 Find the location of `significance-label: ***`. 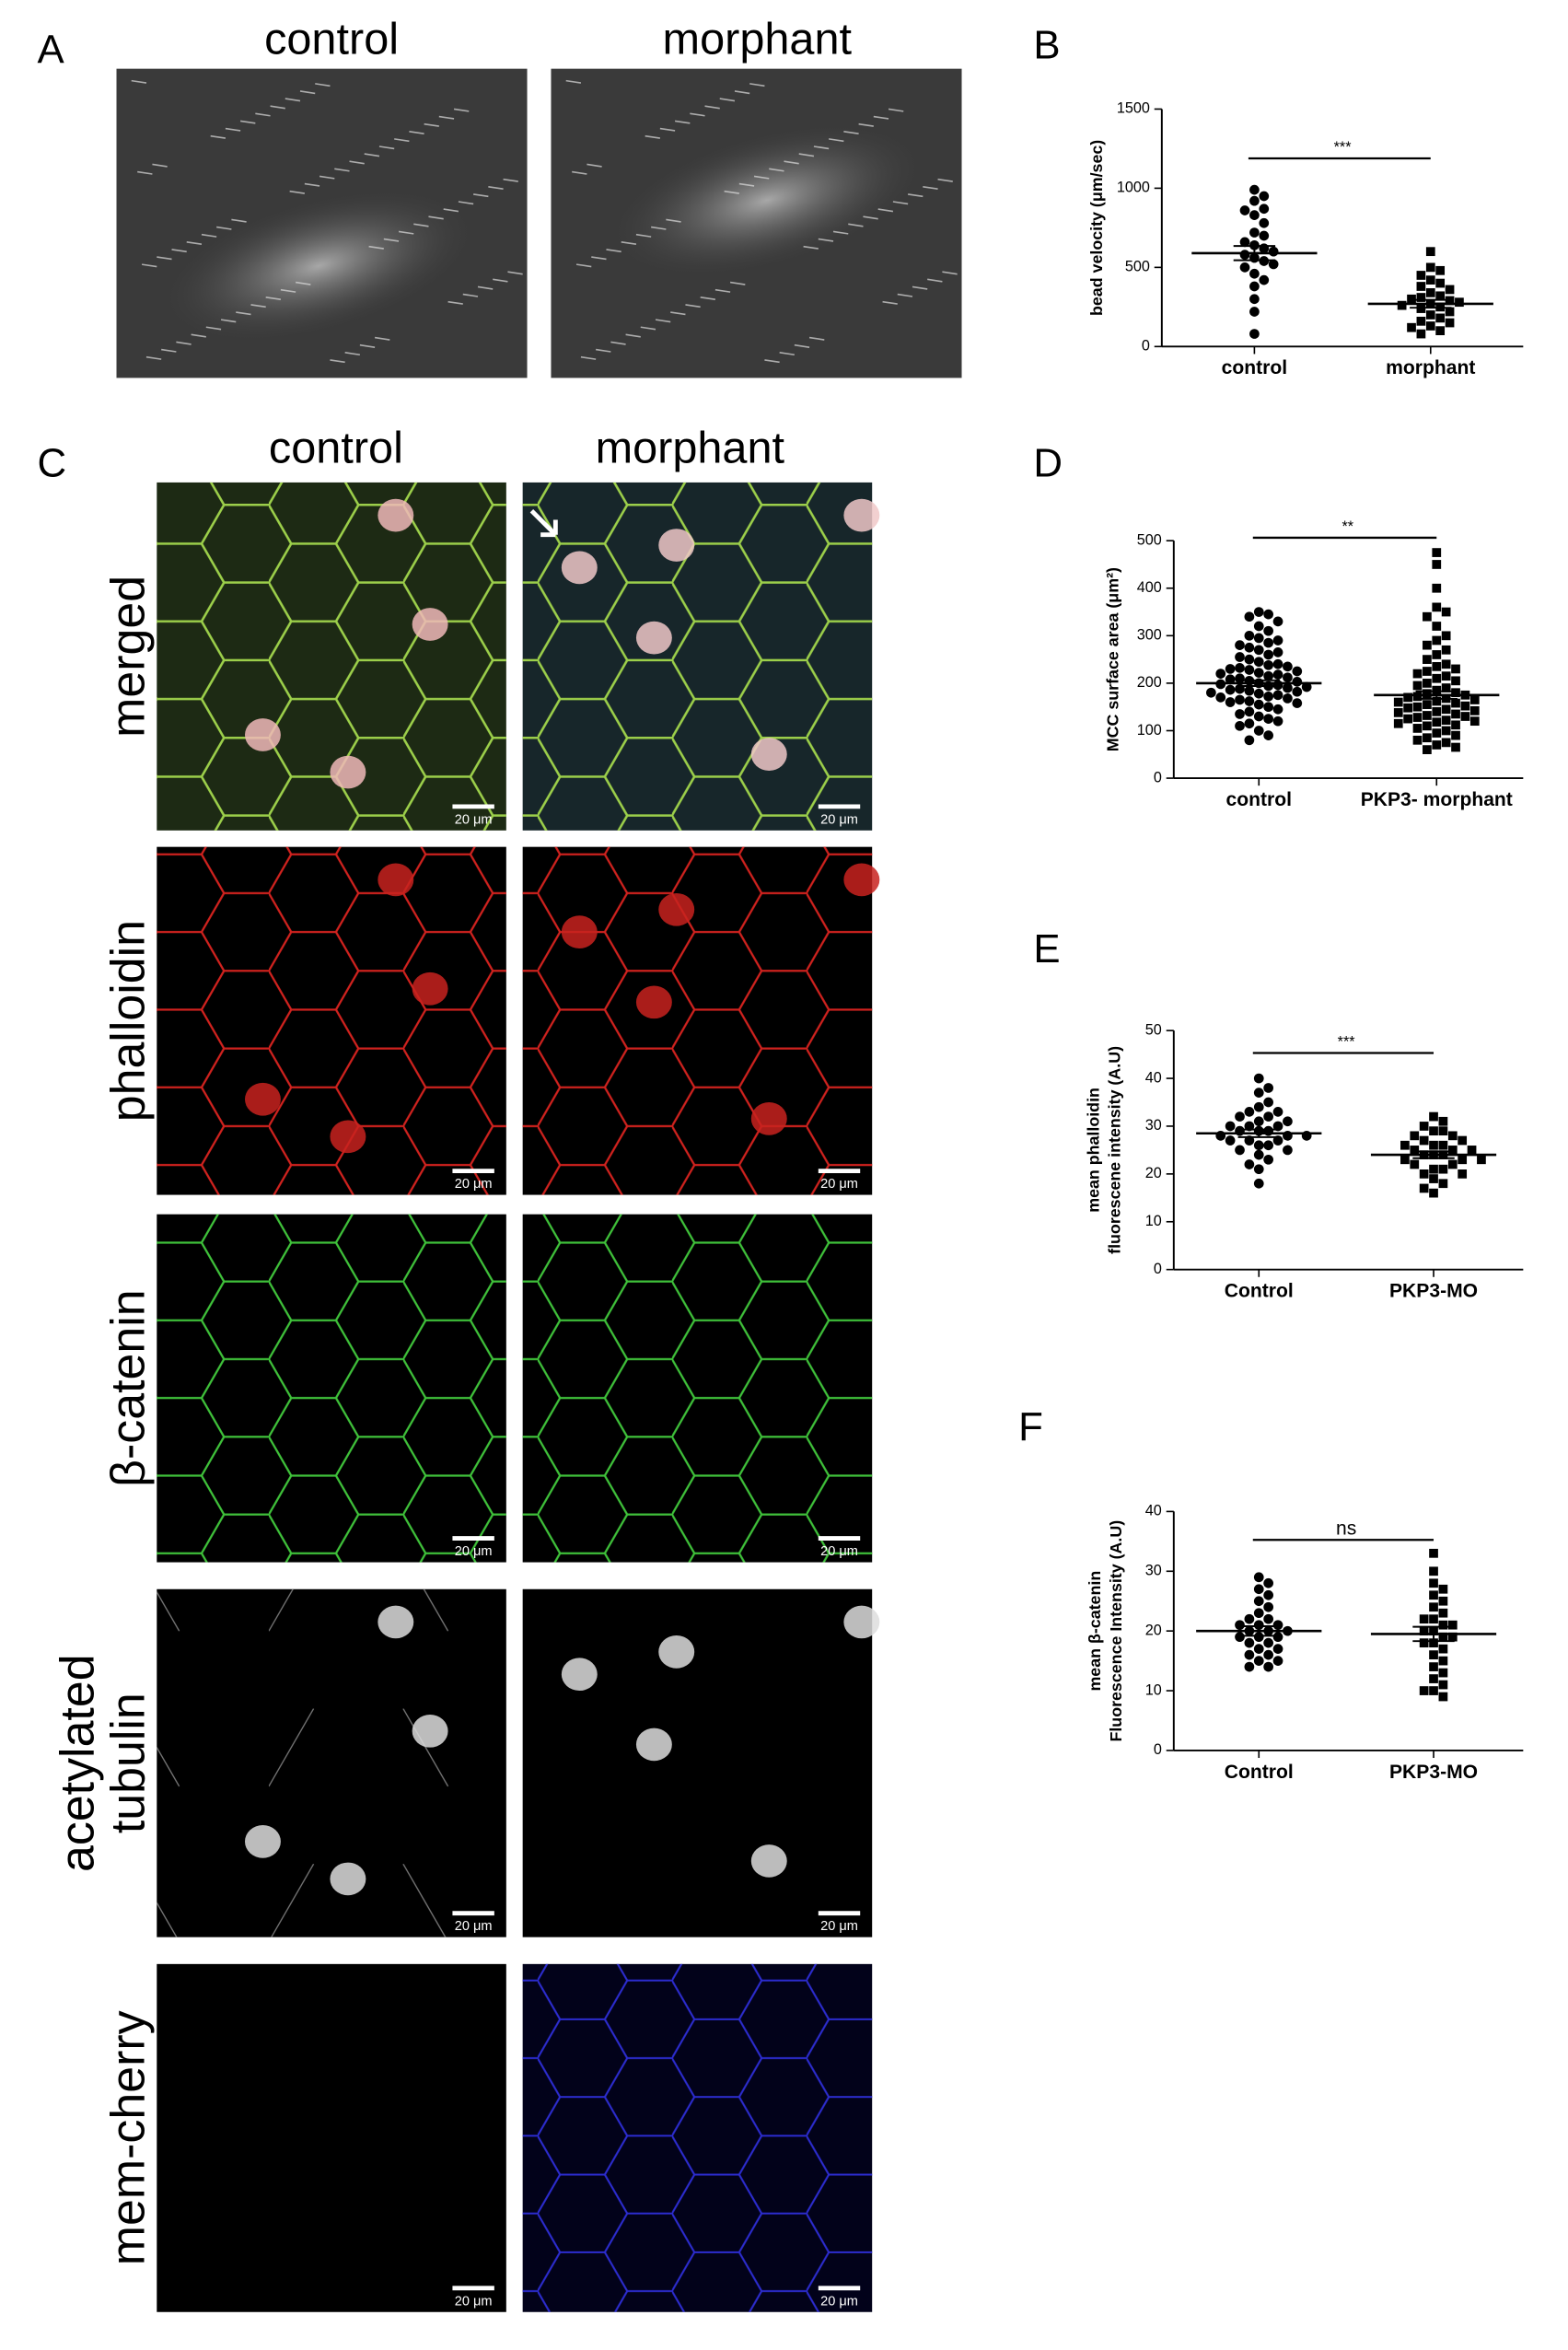

significance-label: *** is located at coordinates (1343, 147).